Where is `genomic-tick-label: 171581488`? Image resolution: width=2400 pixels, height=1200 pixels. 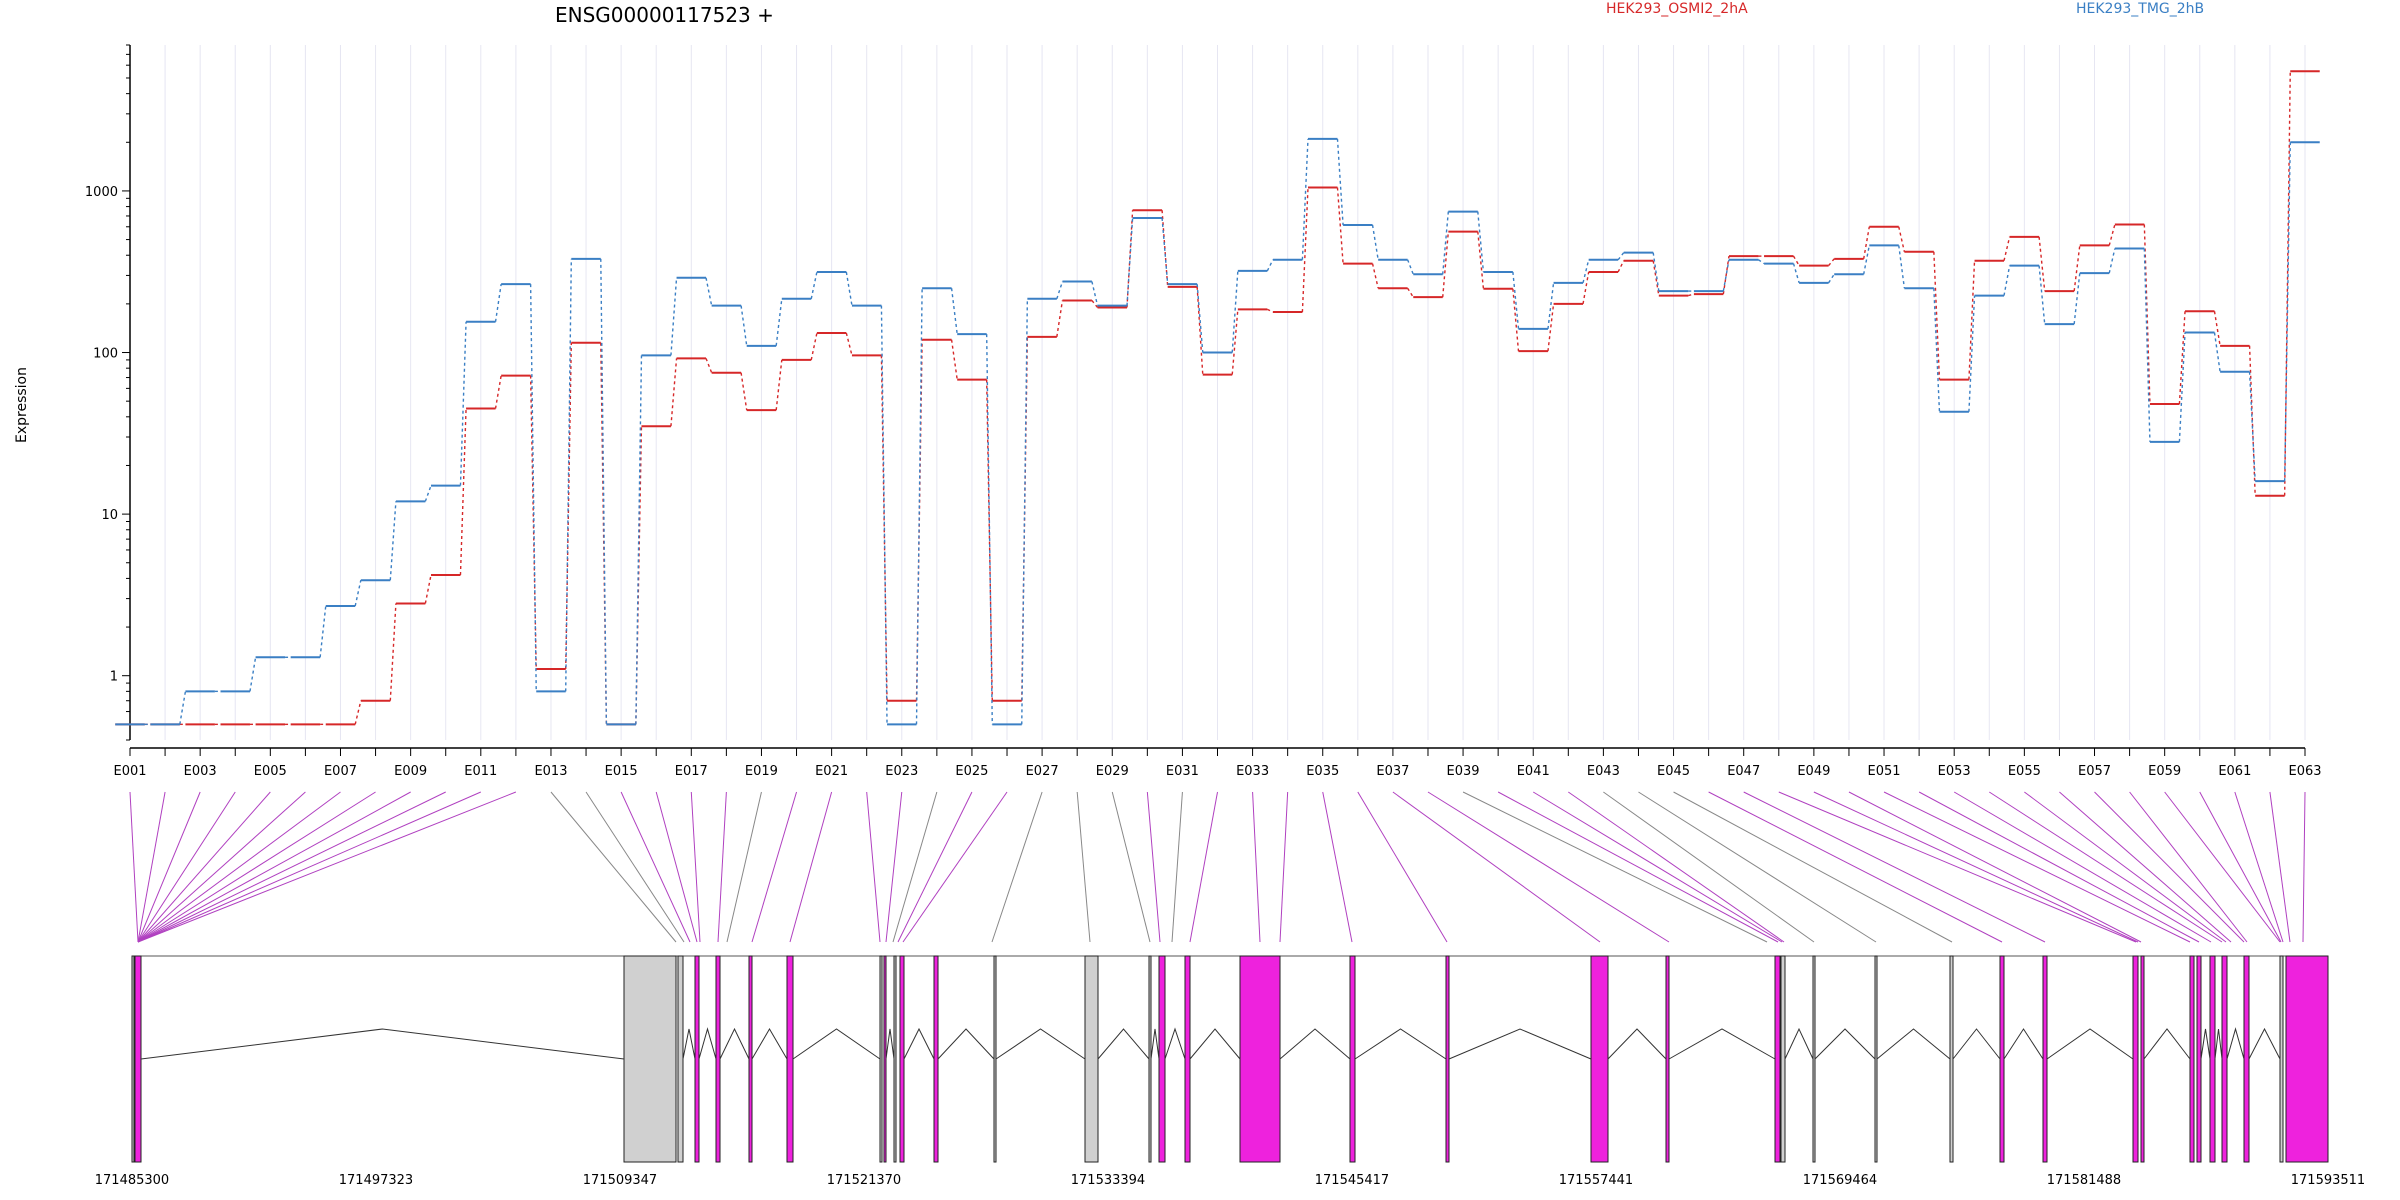 genomic-tick-label: 171581488 is located at coordinates (2084, 1180).